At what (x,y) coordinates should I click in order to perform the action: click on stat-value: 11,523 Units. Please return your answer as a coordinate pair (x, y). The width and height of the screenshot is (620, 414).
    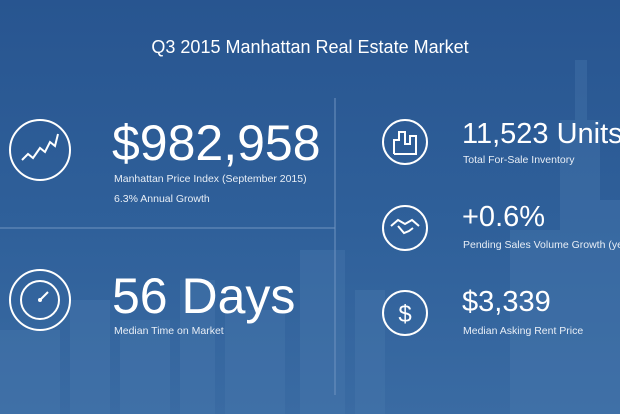
    Looking at the image, I should click on (541, 134).